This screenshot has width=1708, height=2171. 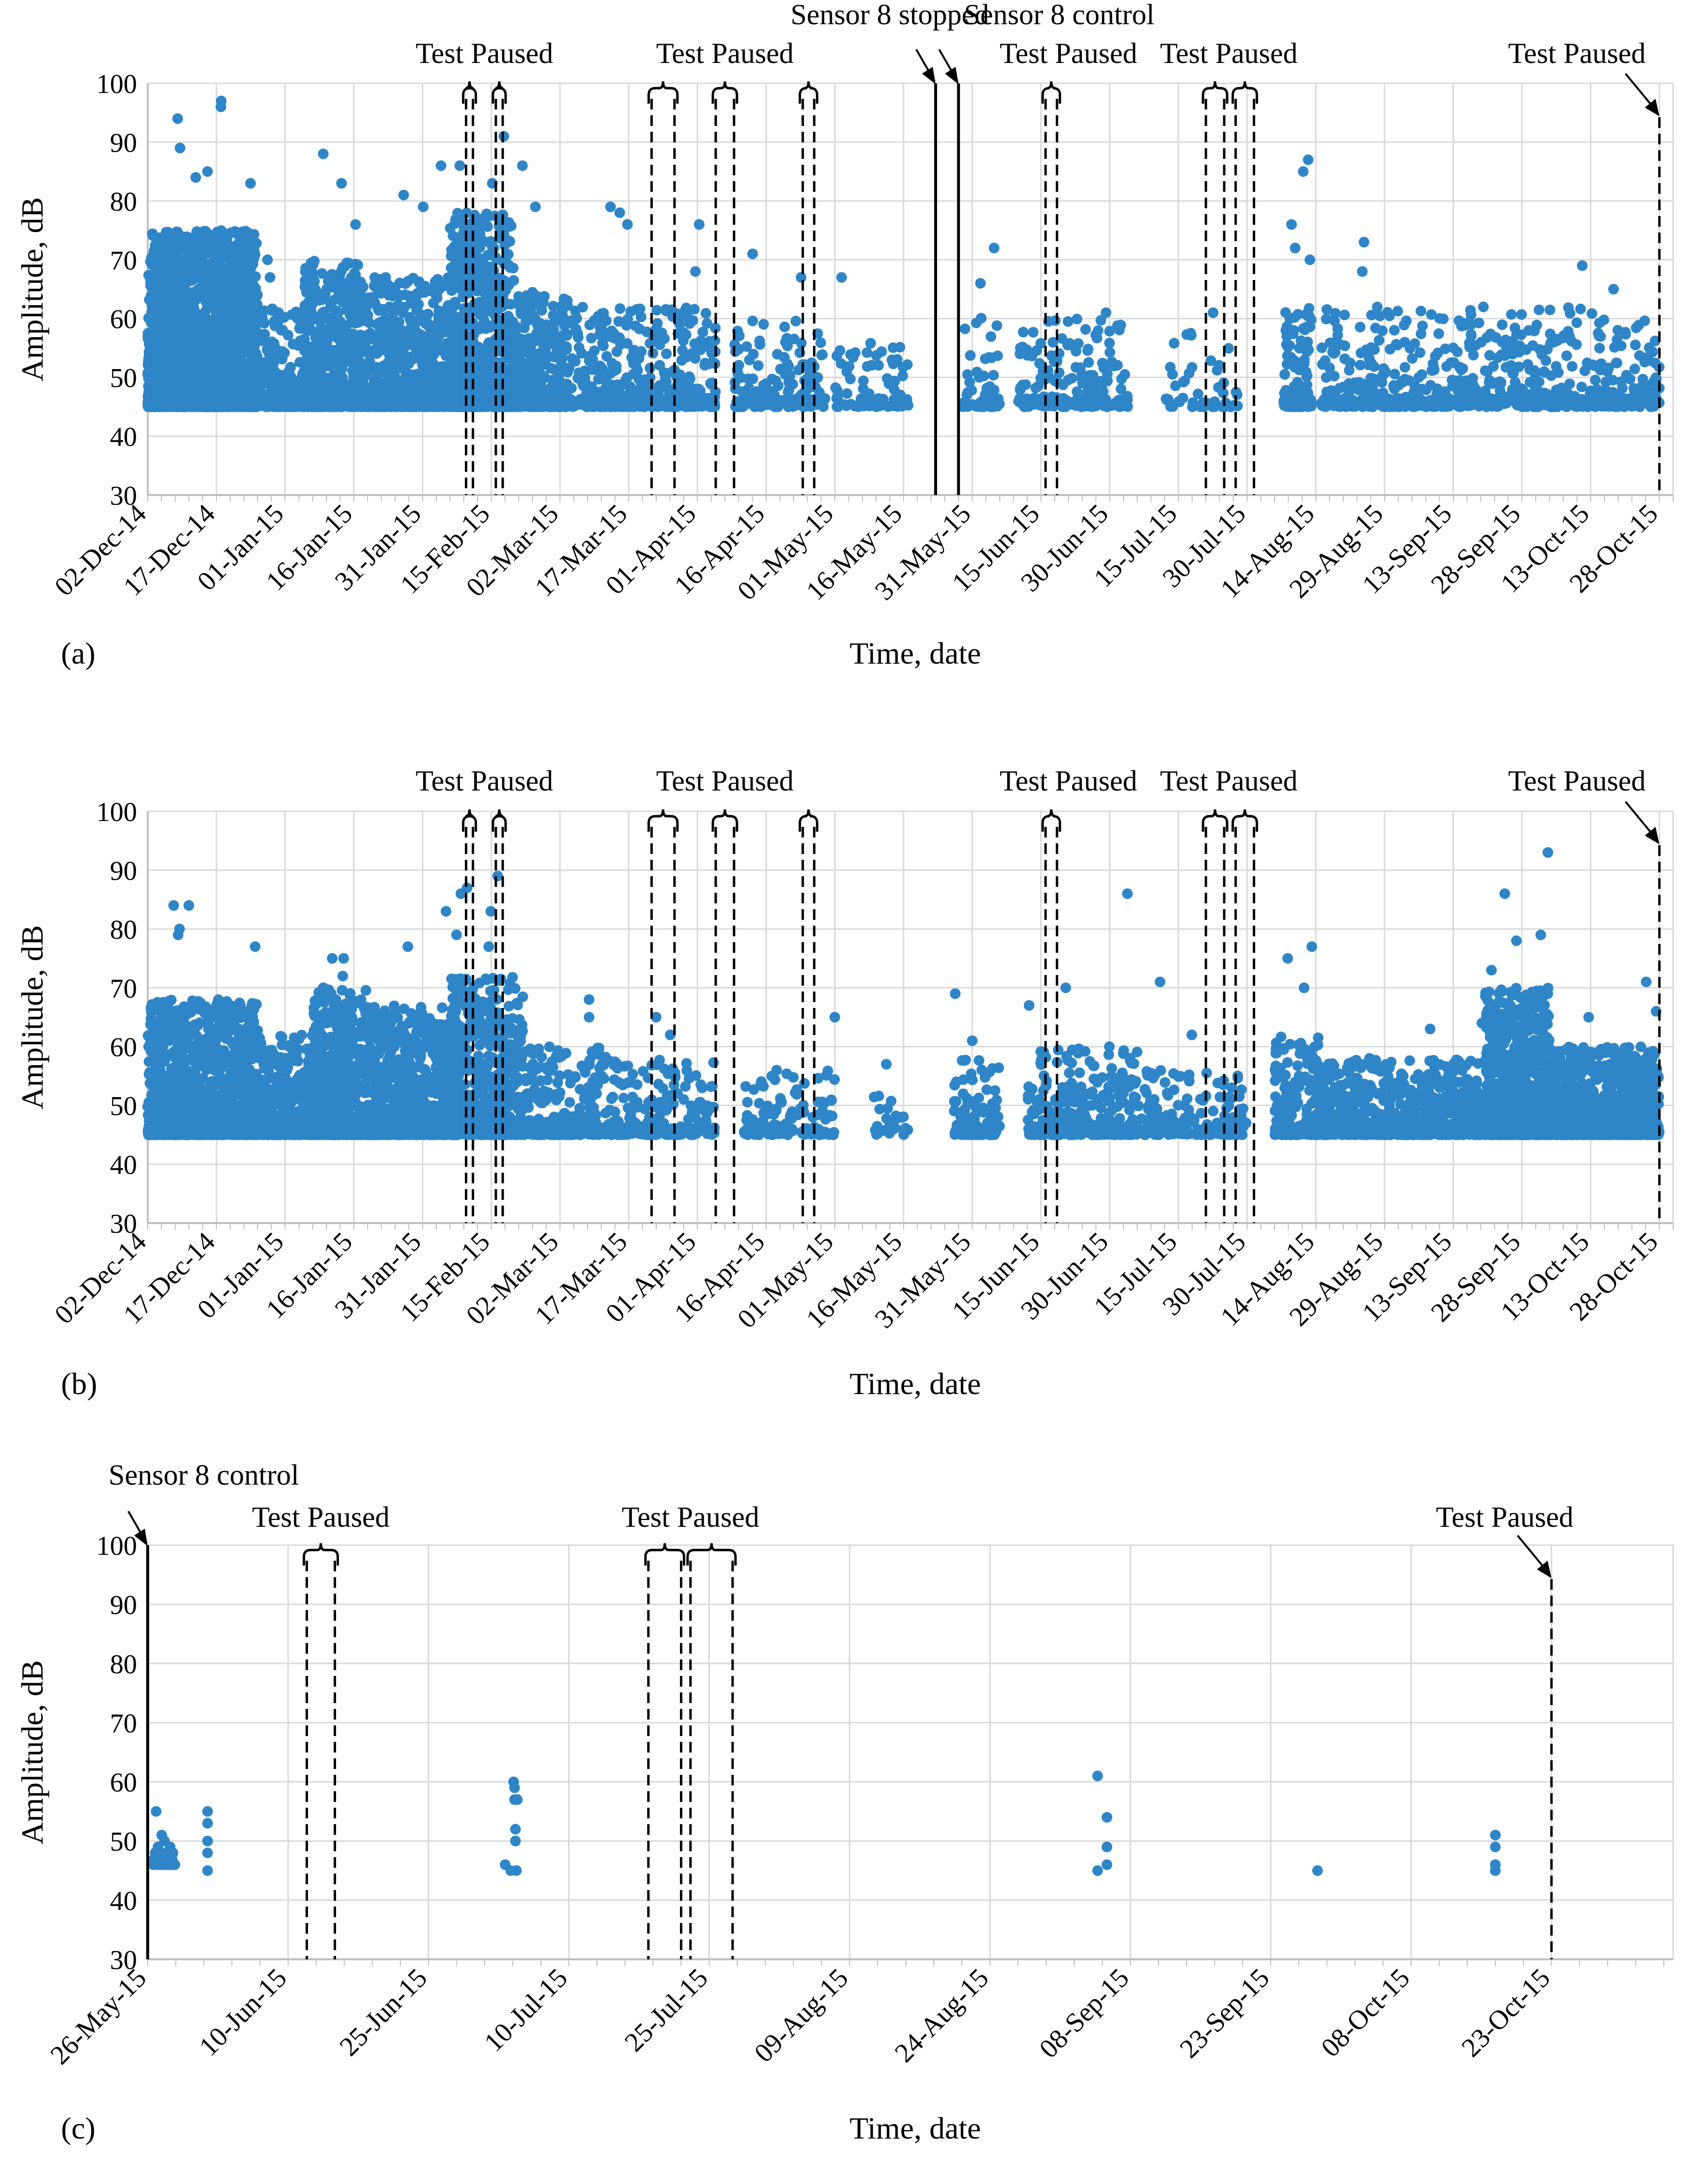 What do you see at coordinates (124, 437) in the screenshot?
I see `y-tick-label: 40` at bounding box center [124, 437].